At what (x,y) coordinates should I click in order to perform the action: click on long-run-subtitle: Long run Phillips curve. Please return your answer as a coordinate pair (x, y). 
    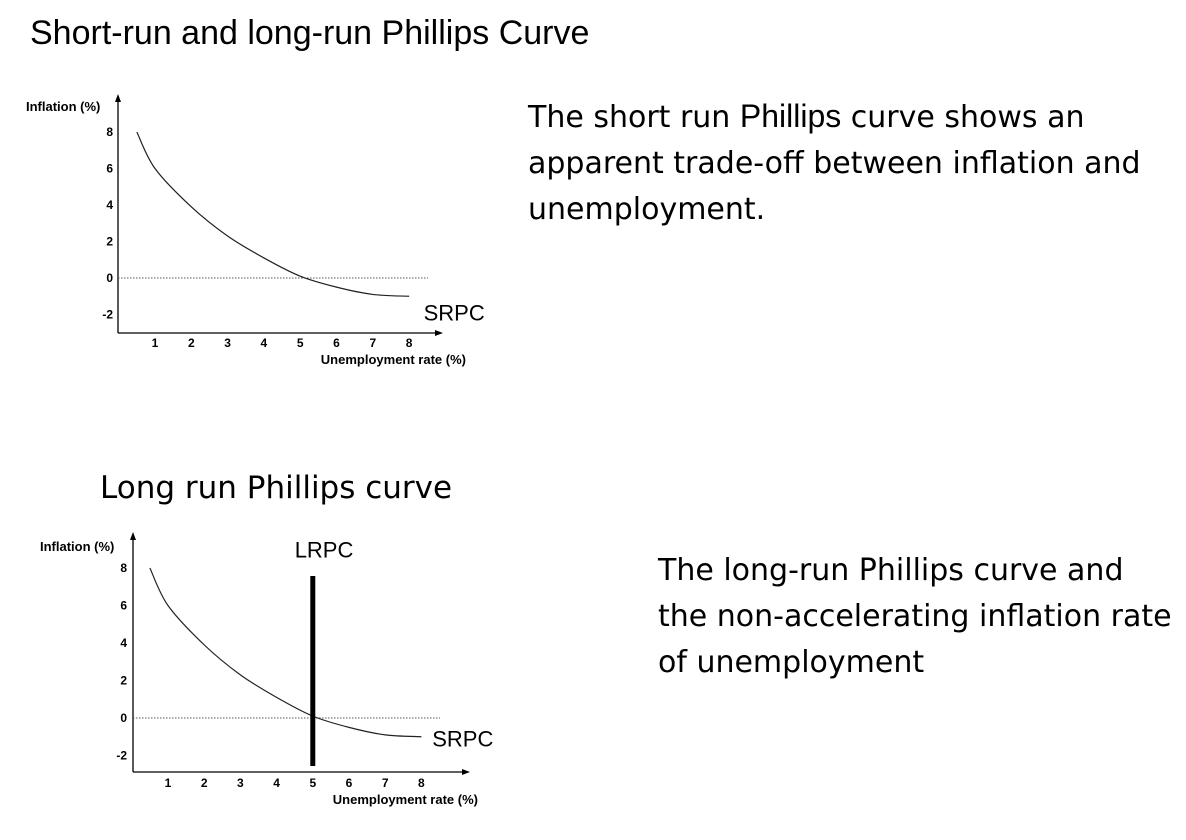
    Looking at the image, I should click on (276, 488).